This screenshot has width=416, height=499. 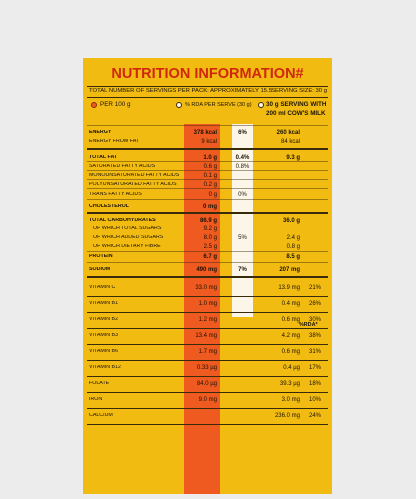 I want to click on per-100g-value: 0.2 g, so click(x=210, y=185).